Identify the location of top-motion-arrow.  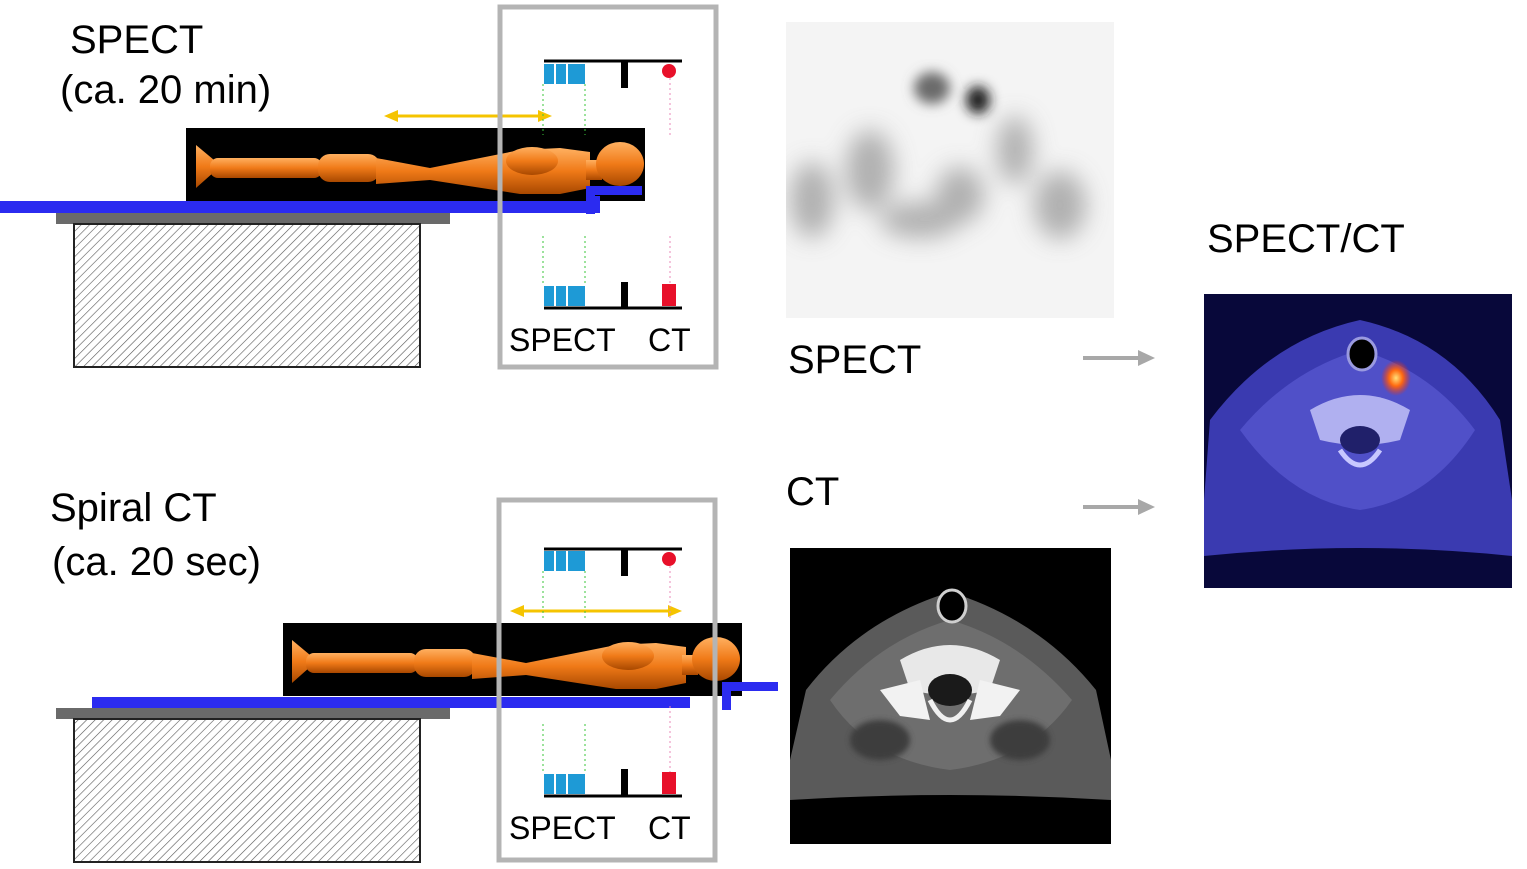
(468, 116).